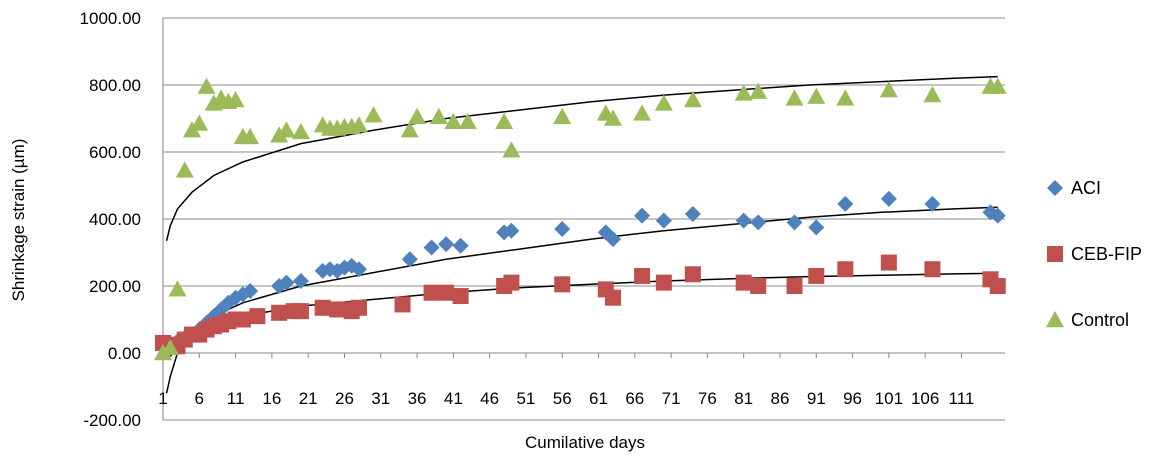 Image resolution: width=1155 pixels, height=463 pixels. What do you see at coordinates (1055, 188) in the screenshot?
I see `legend-marker-aci` at bounding box center [1055, 188].